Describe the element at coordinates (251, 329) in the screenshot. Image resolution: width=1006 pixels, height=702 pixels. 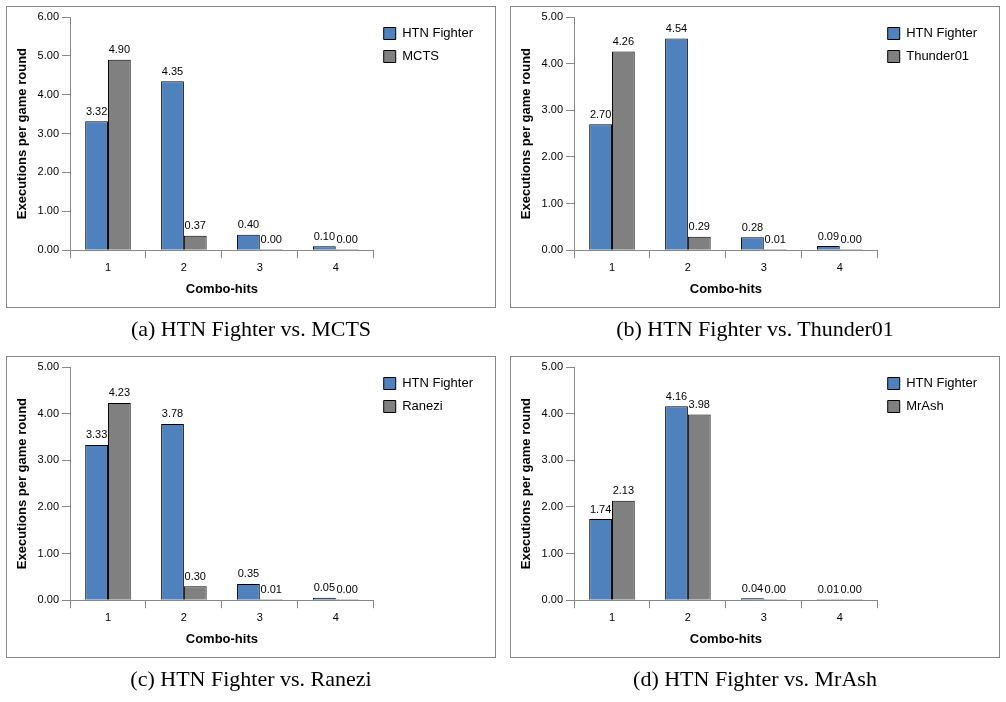
I see `text: (a) HTN Fighter vs. MCTS` at that location.